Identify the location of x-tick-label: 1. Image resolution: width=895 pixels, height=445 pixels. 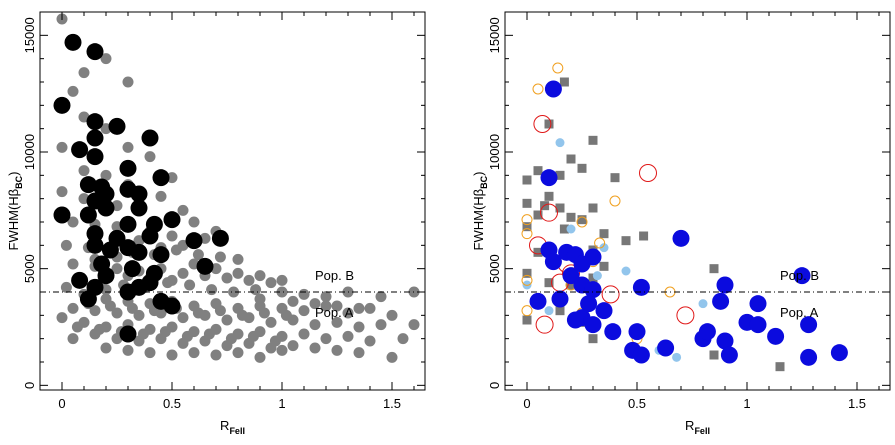
(746, 403).